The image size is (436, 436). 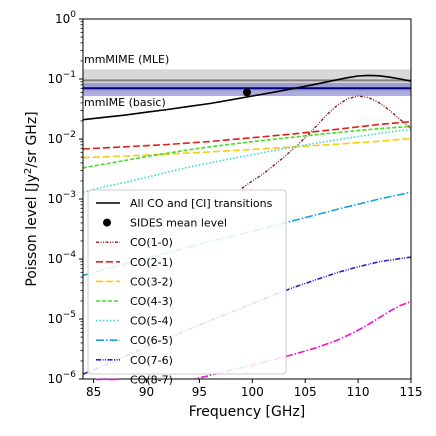 What do you see at coordinates (411, 392) in the screenshot?
I see `x-tick-label: 115` at bounding box center [411, 392].